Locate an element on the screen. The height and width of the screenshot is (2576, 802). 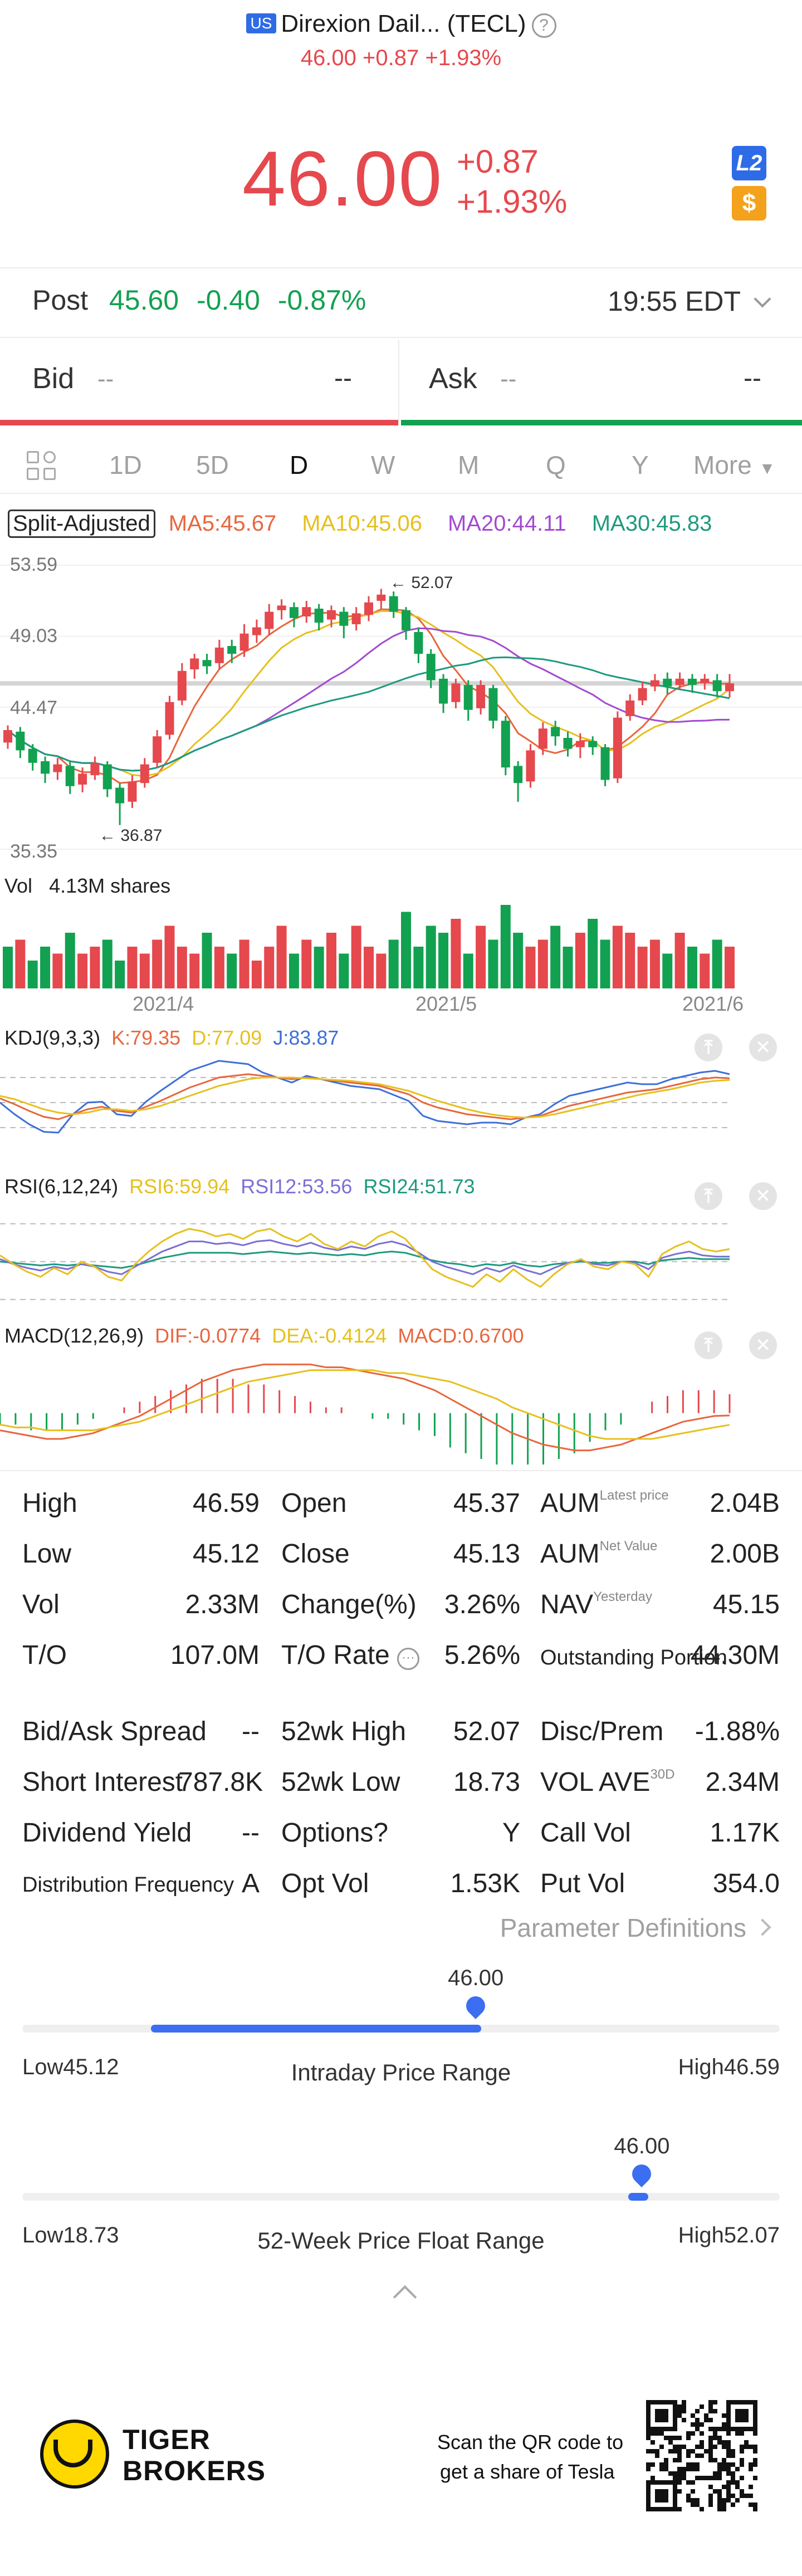
ma5-label: MA5:45.67 is located at coordinates (223, 523).